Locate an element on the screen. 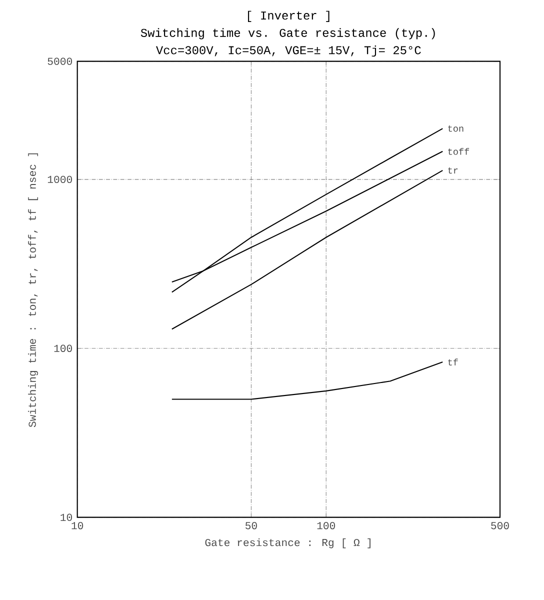 The height and width of the screenshot is (600, 544). y-tick-label: 5000 is located at coordinates (60, 61).